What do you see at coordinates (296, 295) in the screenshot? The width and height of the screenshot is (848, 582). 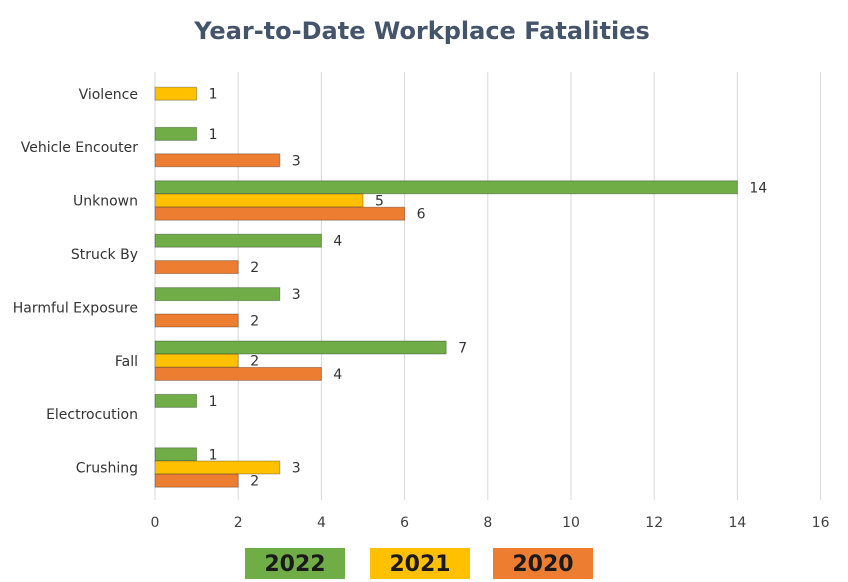 I see `data-label-2022: 3` at bounding box center [296, 295].